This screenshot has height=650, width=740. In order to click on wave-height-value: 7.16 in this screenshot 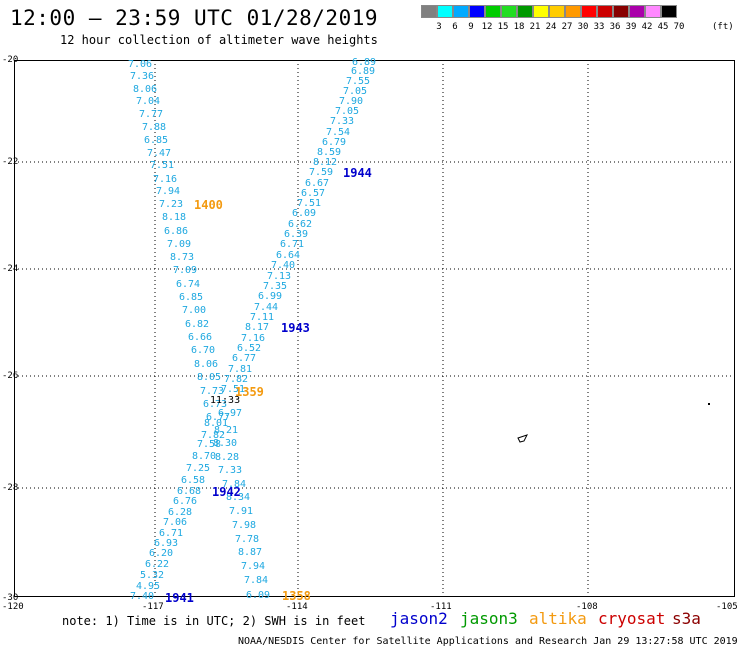, I will do `click(165, 179)`.